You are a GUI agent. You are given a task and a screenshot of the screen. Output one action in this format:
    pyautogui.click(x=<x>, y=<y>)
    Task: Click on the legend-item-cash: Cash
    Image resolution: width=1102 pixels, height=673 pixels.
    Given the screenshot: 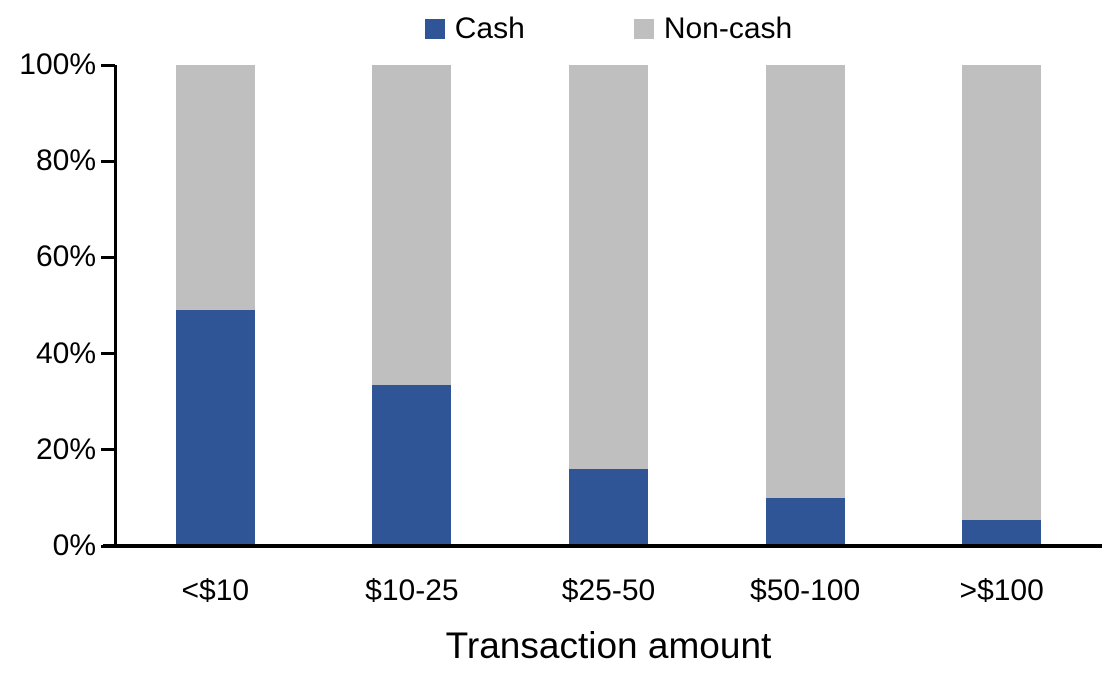 What is the action you would take?
    pyautogui.click(x=474, y=28)
    